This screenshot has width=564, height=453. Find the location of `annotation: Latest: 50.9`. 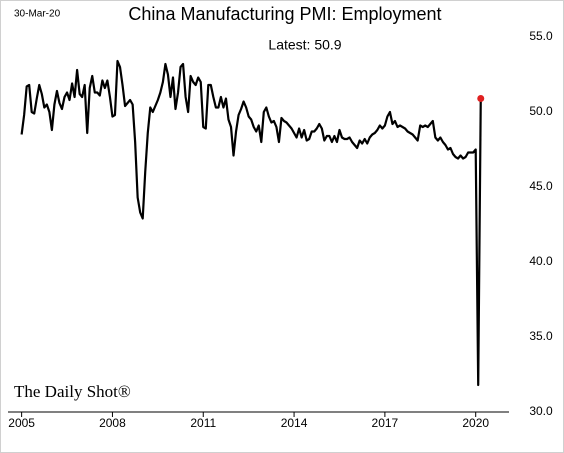

annotation: Latest: 50.9 is located at coordinates (304, 45).